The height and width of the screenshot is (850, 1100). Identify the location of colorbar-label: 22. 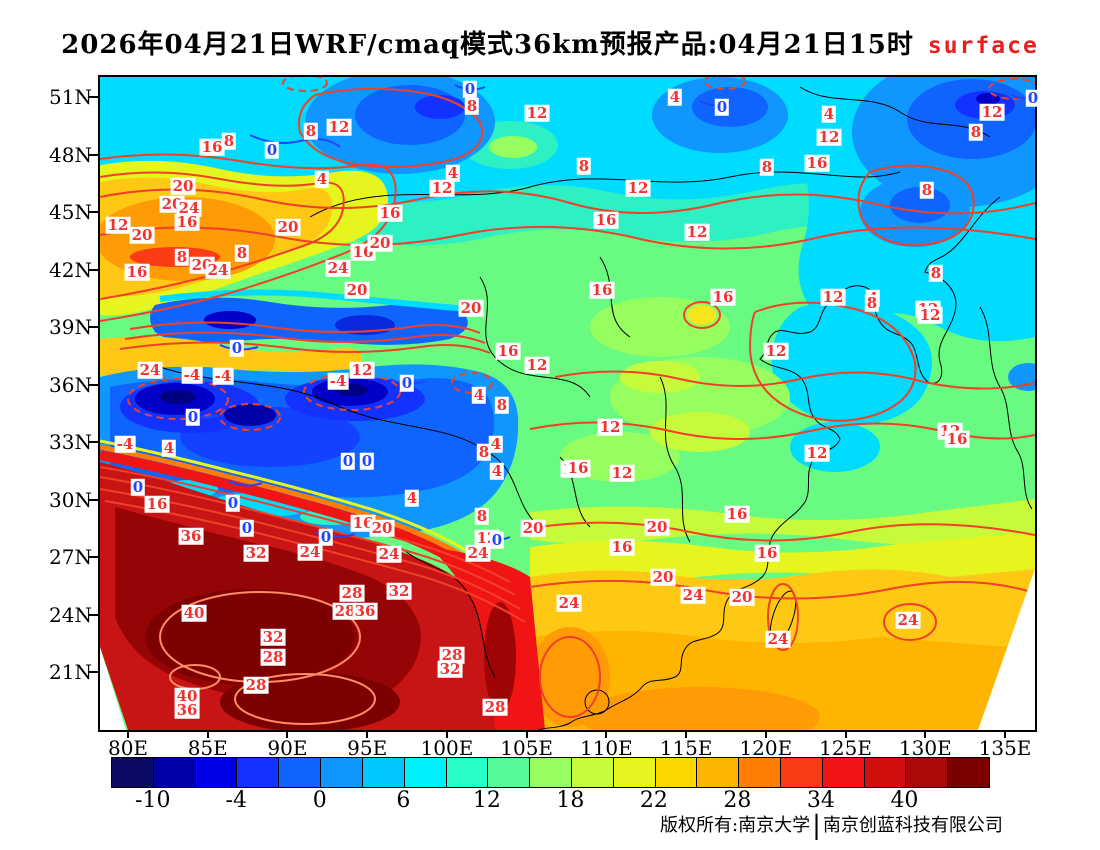
(653, 800).